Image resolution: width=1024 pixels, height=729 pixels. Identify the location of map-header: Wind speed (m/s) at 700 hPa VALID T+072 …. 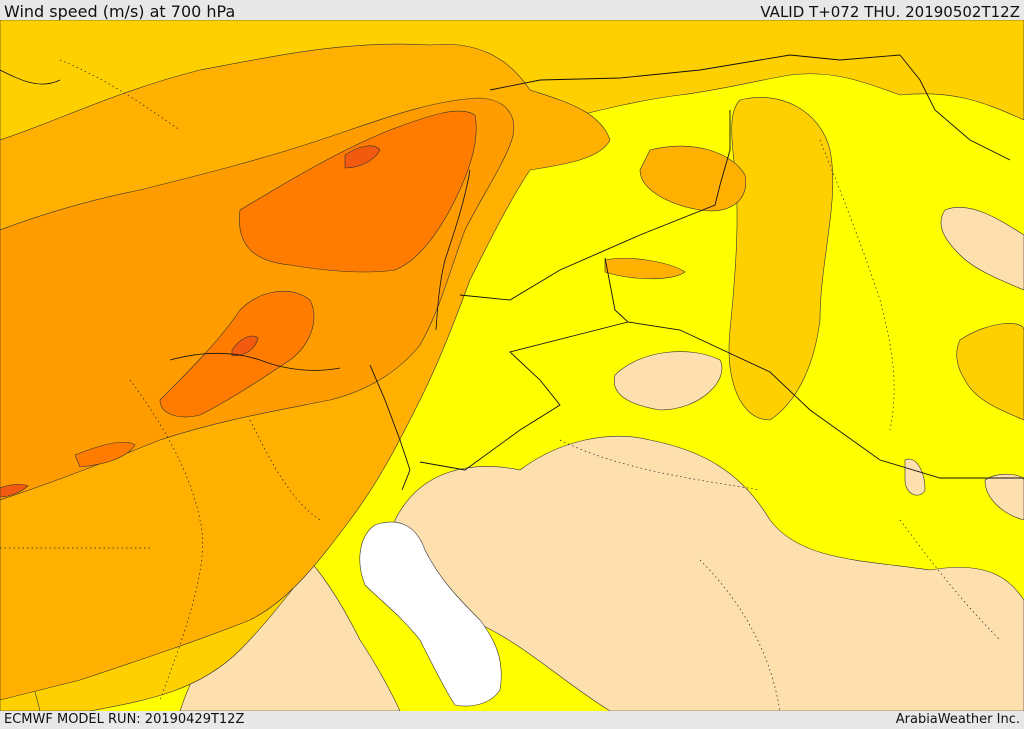
(512, 10).